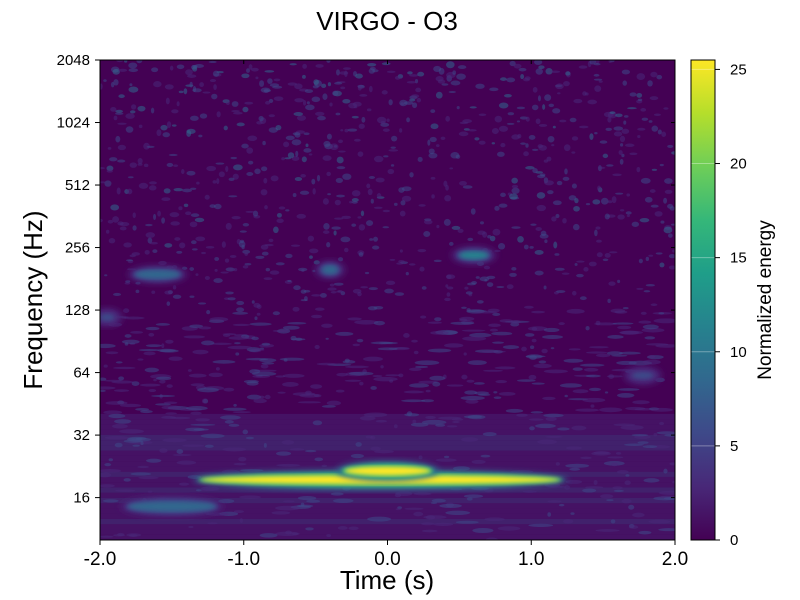 This screenshot has width=800, height=600. What do you see at coordinates (77, 310) in the screenshot?
I see `y-tick-label: 128` at bounding box center [77, 310].